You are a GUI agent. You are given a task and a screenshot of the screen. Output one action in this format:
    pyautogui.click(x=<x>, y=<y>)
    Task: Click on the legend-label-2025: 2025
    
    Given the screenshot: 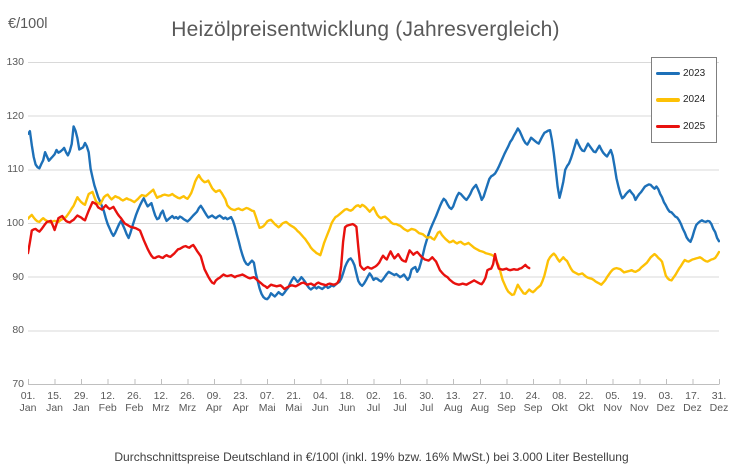 What is the action you would take?
    pyautogui.click(x=694, y=127)
    